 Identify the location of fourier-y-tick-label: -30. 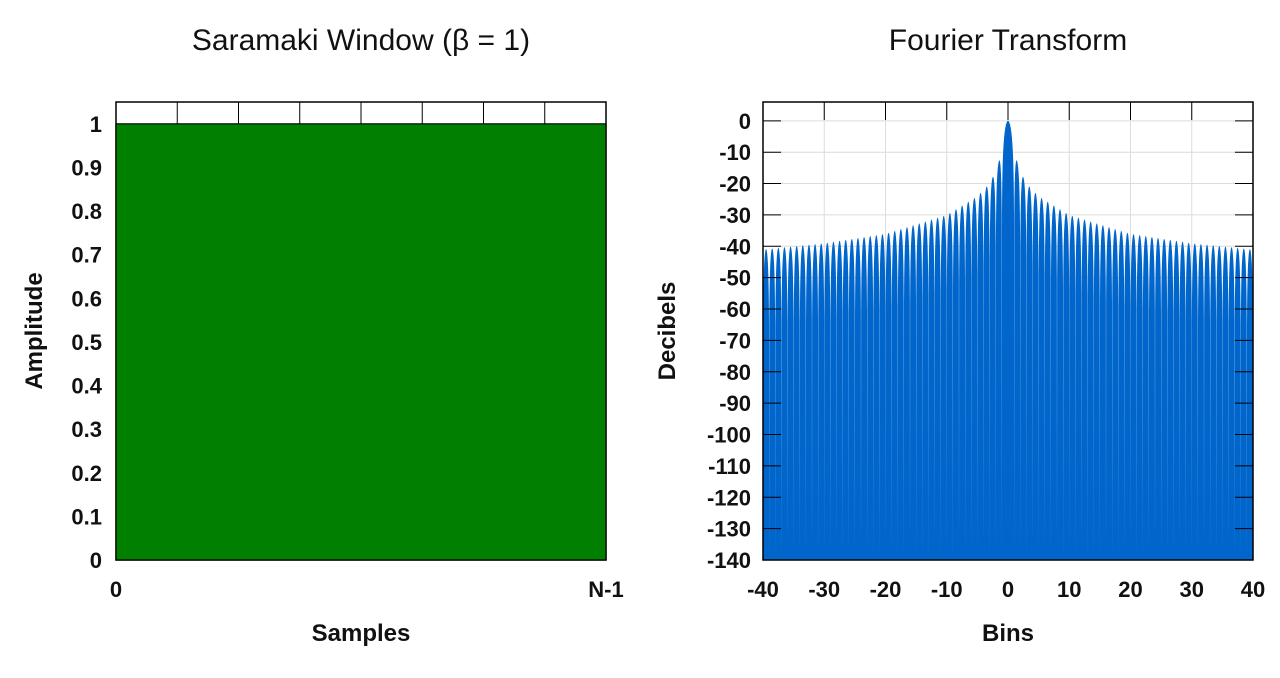
(735, 215).